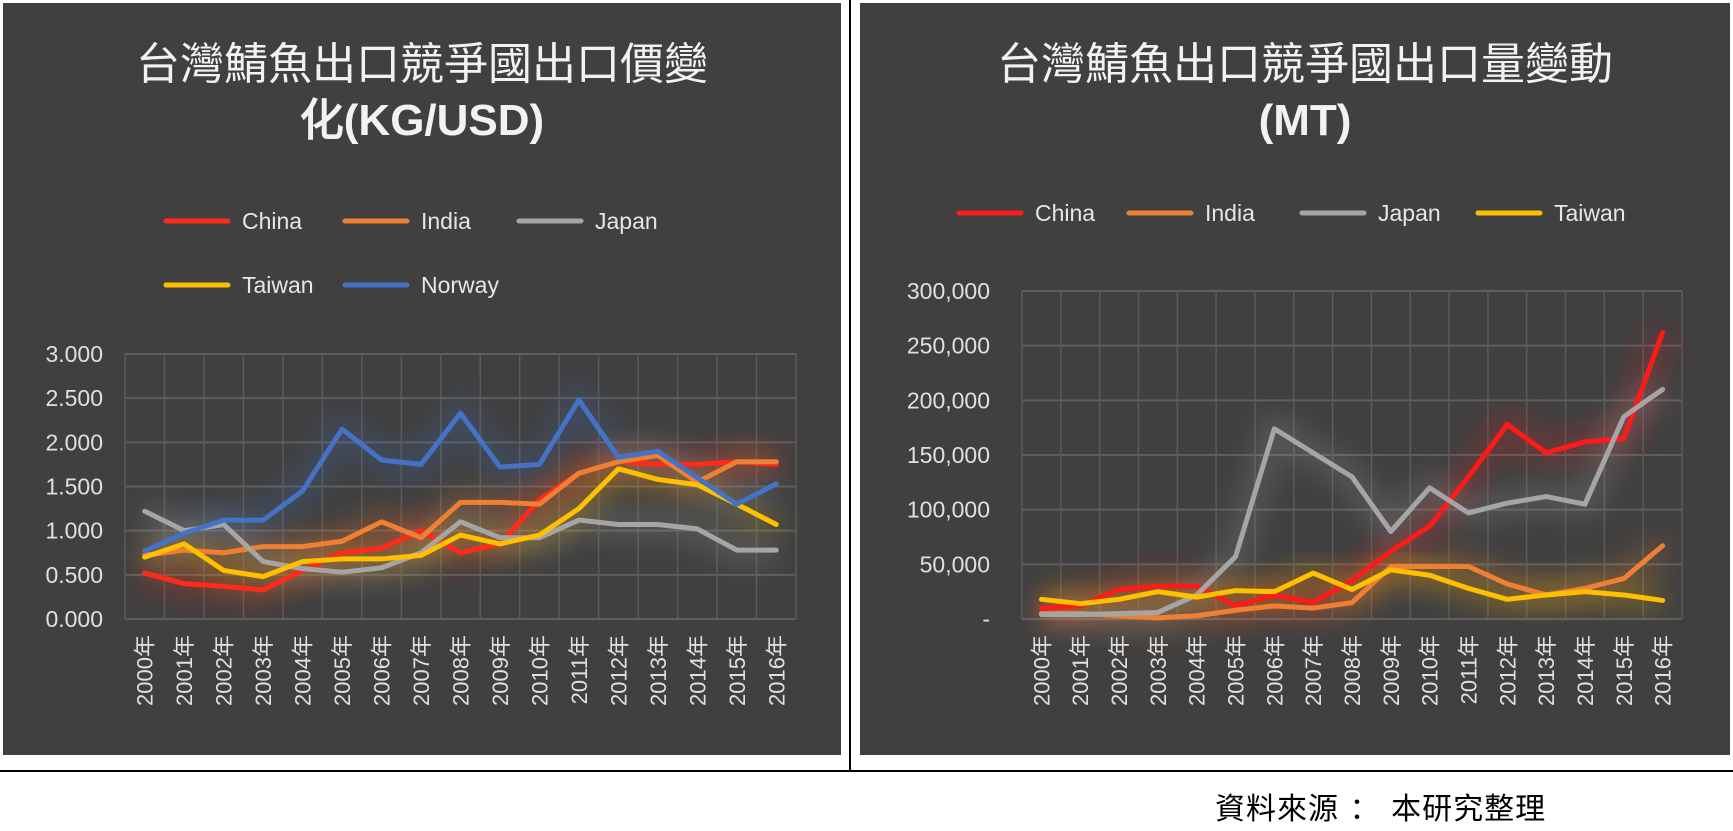 This screenshot has width=1733, height=831. I want to click on divider-vertical, so click(850, 385).